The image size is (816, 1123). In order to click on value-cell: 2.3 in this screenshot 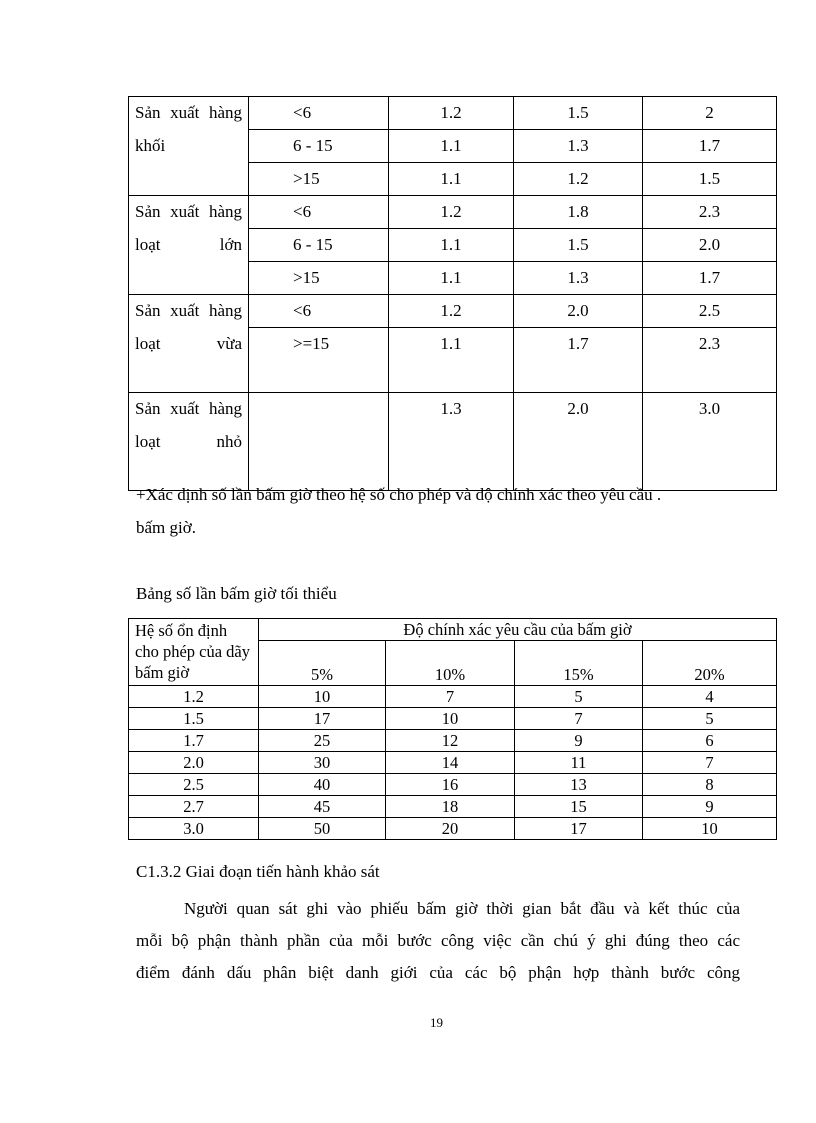, I will do `click(709, 360)`.